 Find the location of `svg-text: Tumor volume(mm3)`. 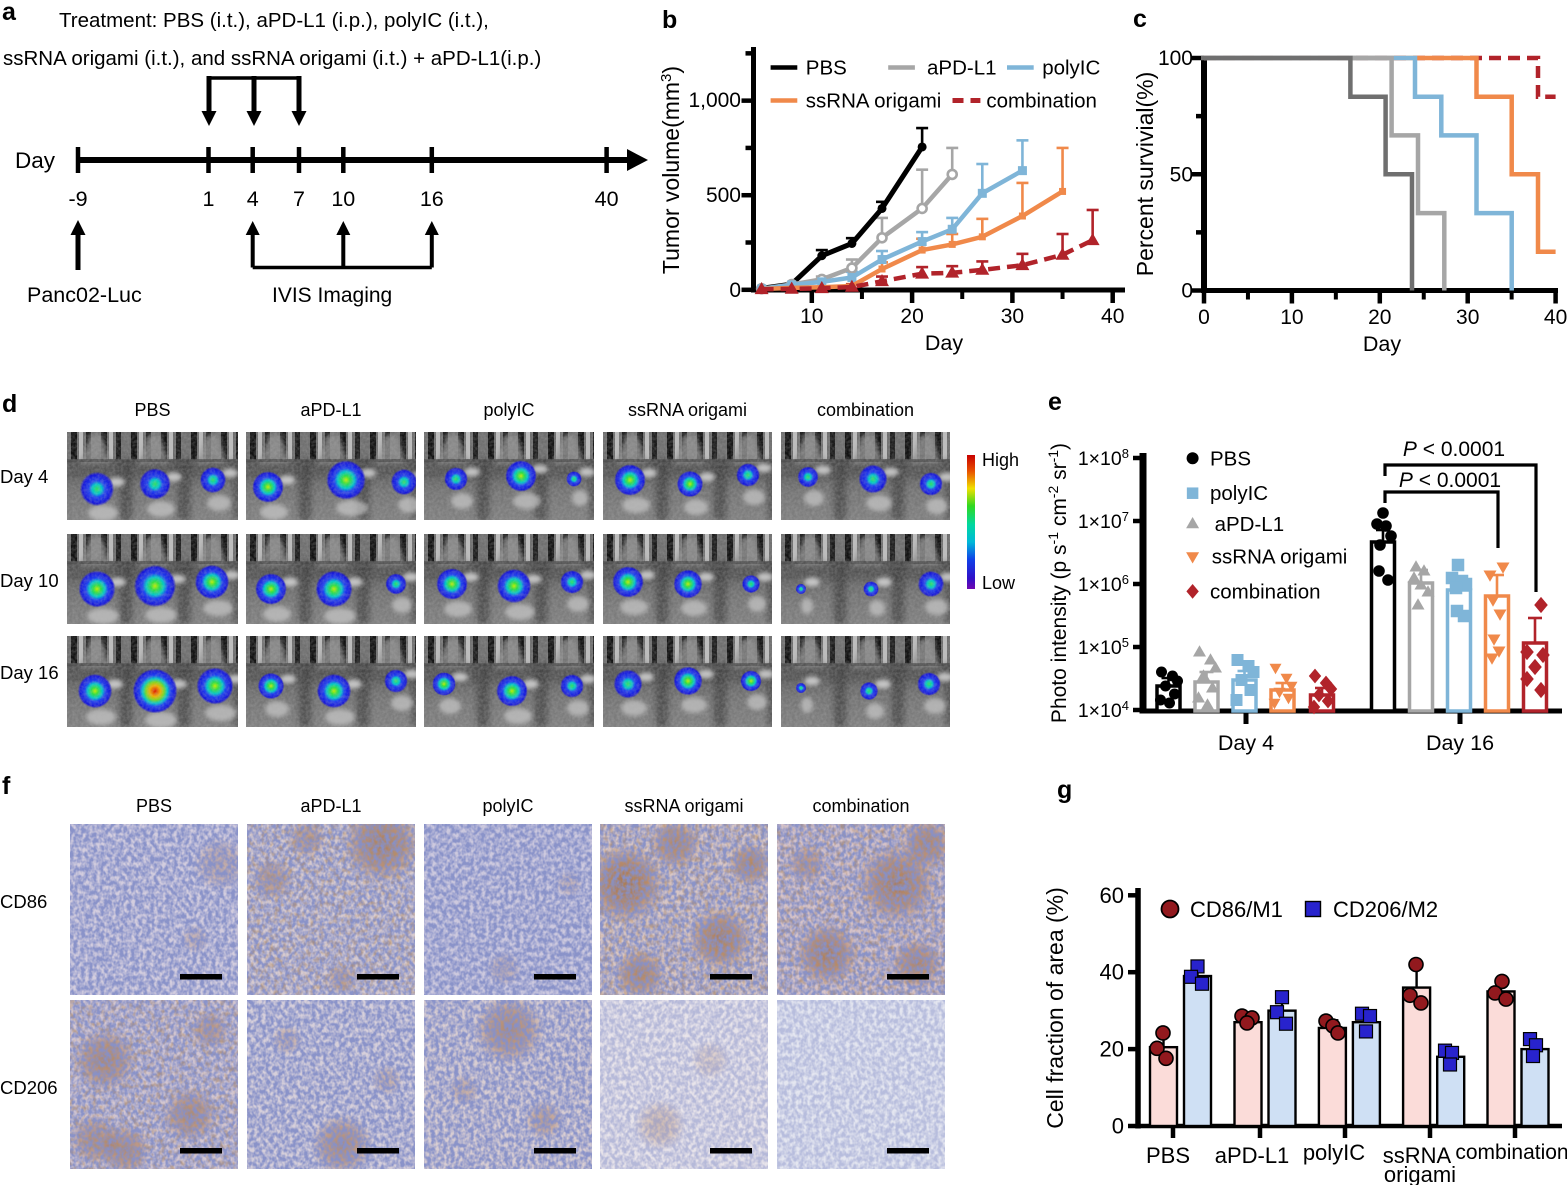

svg-text: Tumor volume(mm3) is located at coordinates (671, 170).